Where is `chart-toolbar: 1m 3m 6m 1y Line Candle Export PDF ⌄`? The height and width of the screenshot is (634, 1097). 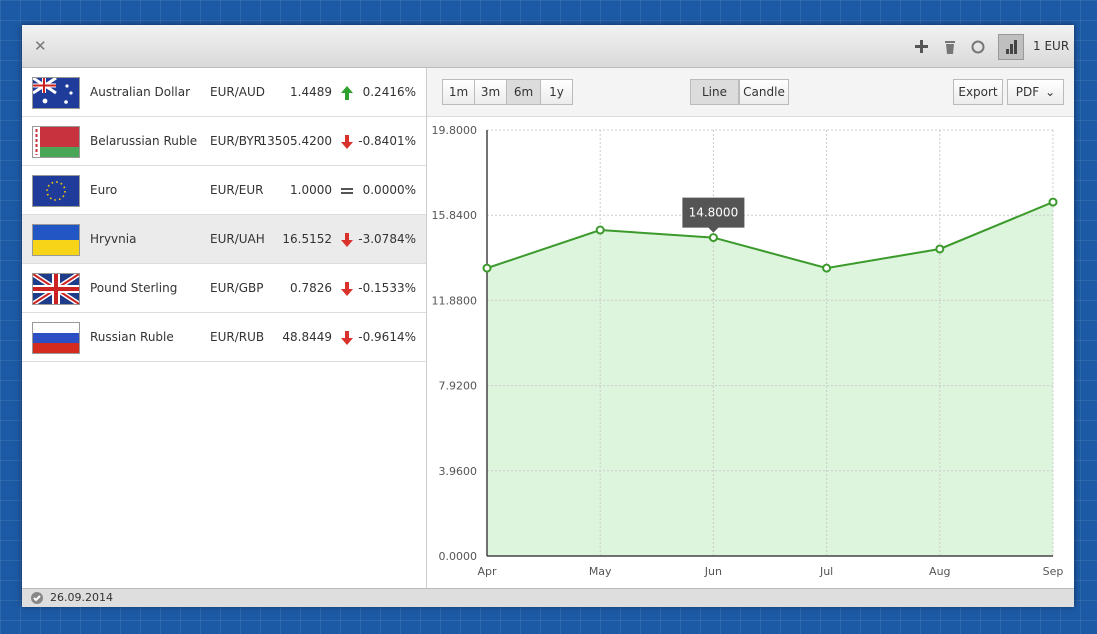 chart-toolbar: 1m 3m 6m 1y Line Candle Export PDF ⌄ is located at coordinates (750, 92).